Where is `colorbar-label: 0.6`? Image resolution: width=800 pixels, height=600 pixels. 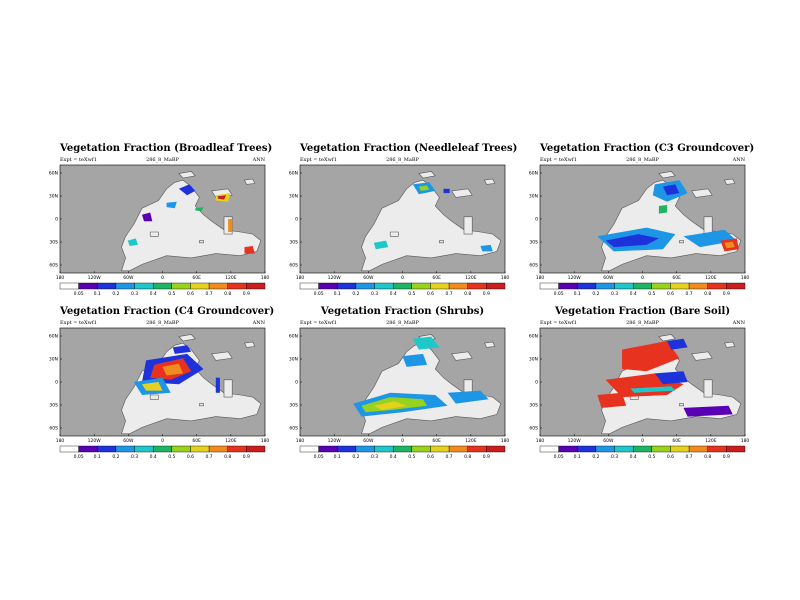 colorbar-label: 0.6 is located at coordinates (670, 294).